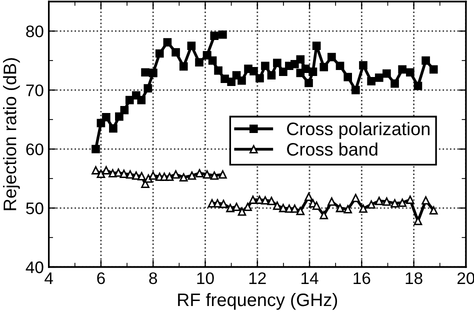 This screenshot has height=316, width=474. I want to click on y-tick-label: 50, so click(35, 208).